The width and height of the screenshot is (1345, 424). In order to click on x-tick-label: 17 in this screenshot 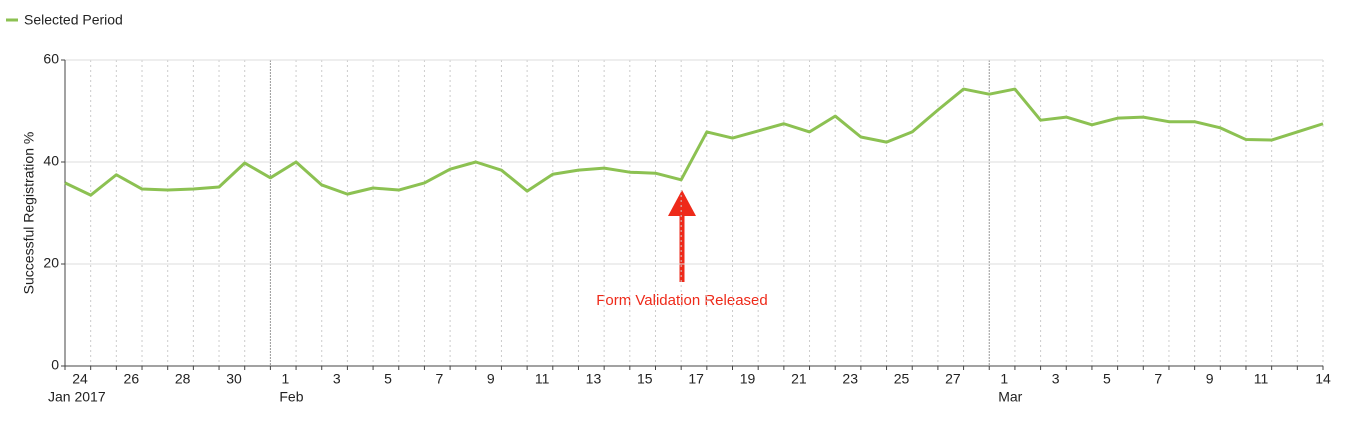, I will do `click(696, 379)`.